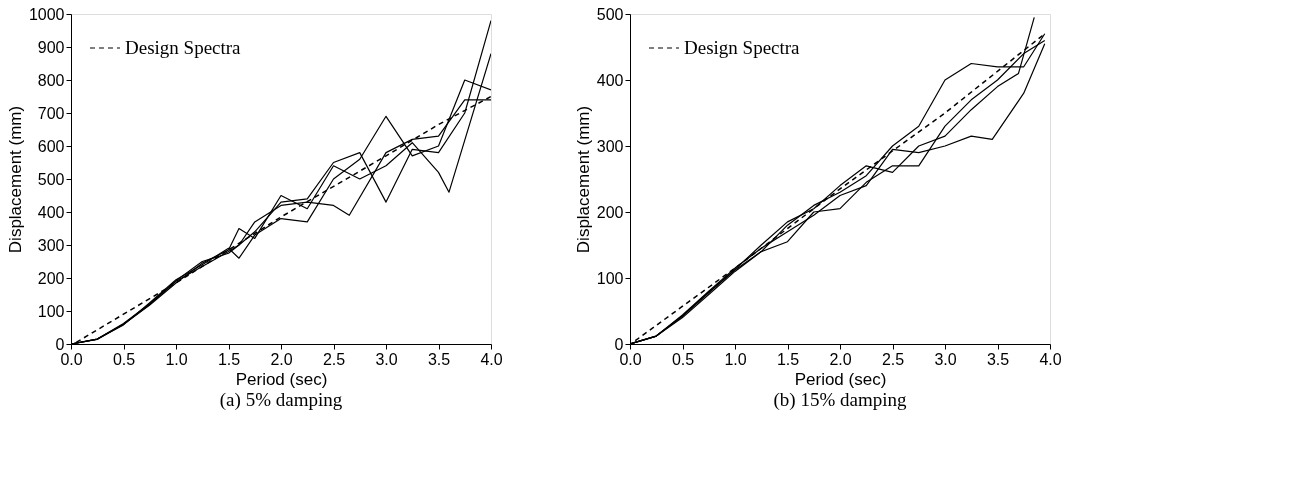  I want to click on y-tick-label: 700, so click(51, 113).